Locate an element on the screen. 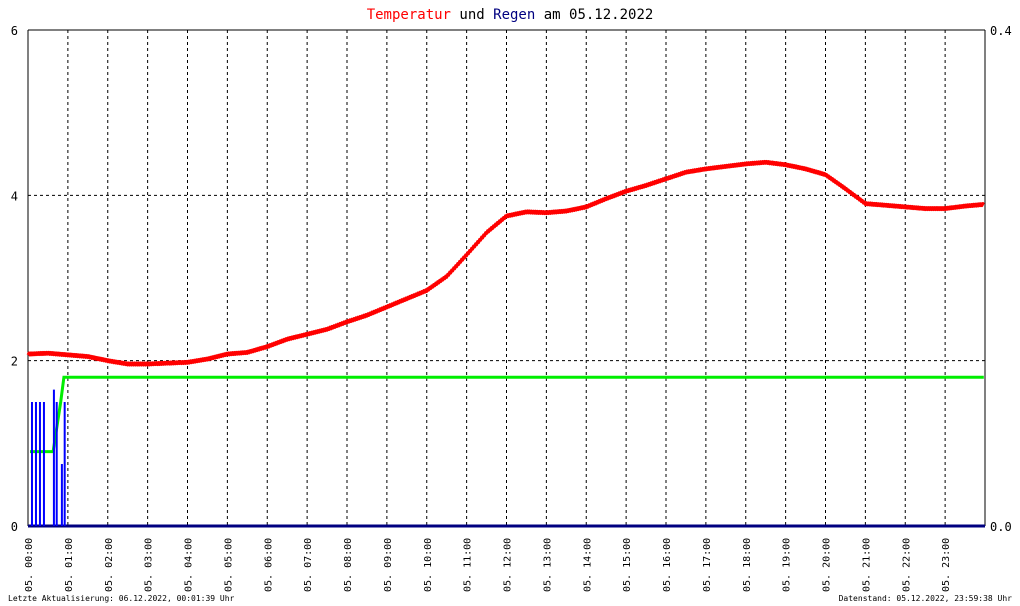 The image size is (1020, 606). x-tick-label: 05. 18:00 is located at coordinates (747, 565).